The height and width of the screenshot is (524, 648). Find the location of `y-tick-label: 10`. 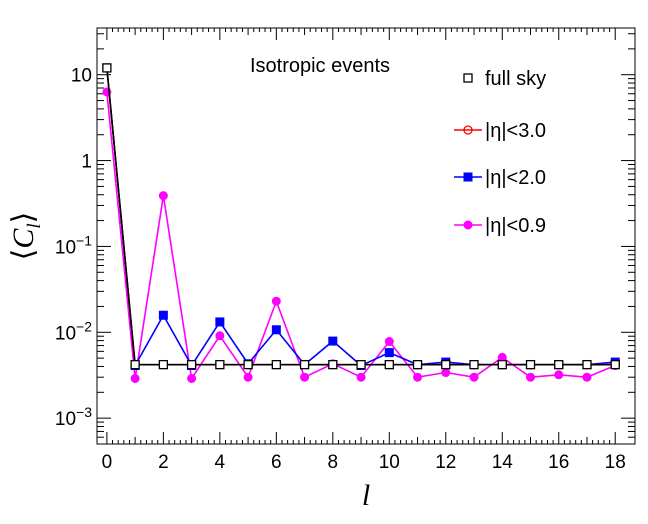

y-tick-label: 10 is located at coordinates (81, 76).